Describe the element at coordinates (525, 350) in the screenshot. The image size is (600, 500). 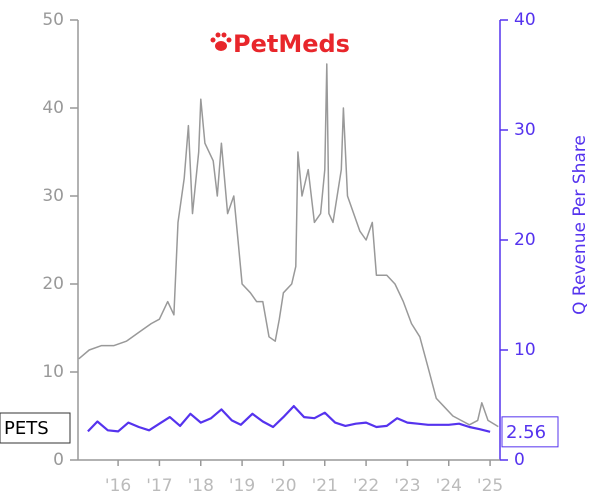
I see `y2-tick-label: 10` at that location.